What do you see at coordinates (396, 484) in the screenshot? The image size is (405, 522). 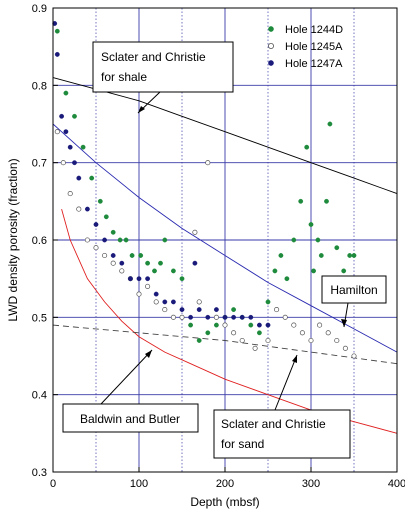 I see `x-tick-label: 400` at bounding box center [396, 484].